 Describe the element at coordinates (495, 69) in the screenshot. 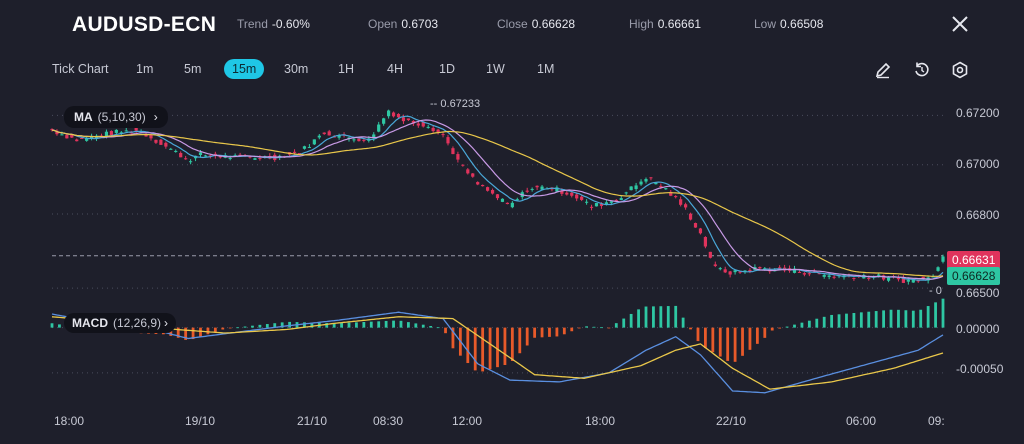

I see `tab-1w: 1W` at that location.